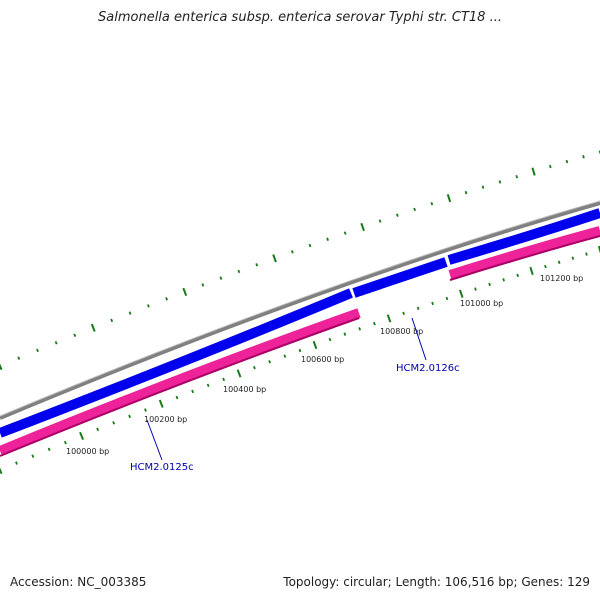  What do you see at coordinates (401, 331) in the screenshot?
I see `scale-label-100800: 100800 bp` at bounding box center [401, 331].